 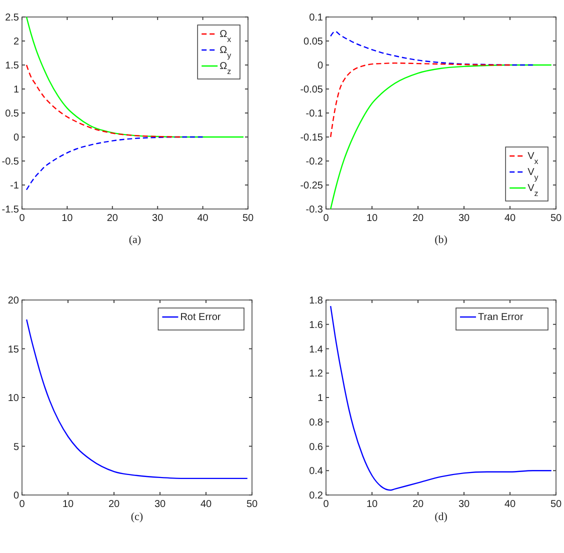 What do you see at coordinates (315, 210) in the screenshot?
I see `y-tick-label: -0.3` at bounding box center [315, 210].